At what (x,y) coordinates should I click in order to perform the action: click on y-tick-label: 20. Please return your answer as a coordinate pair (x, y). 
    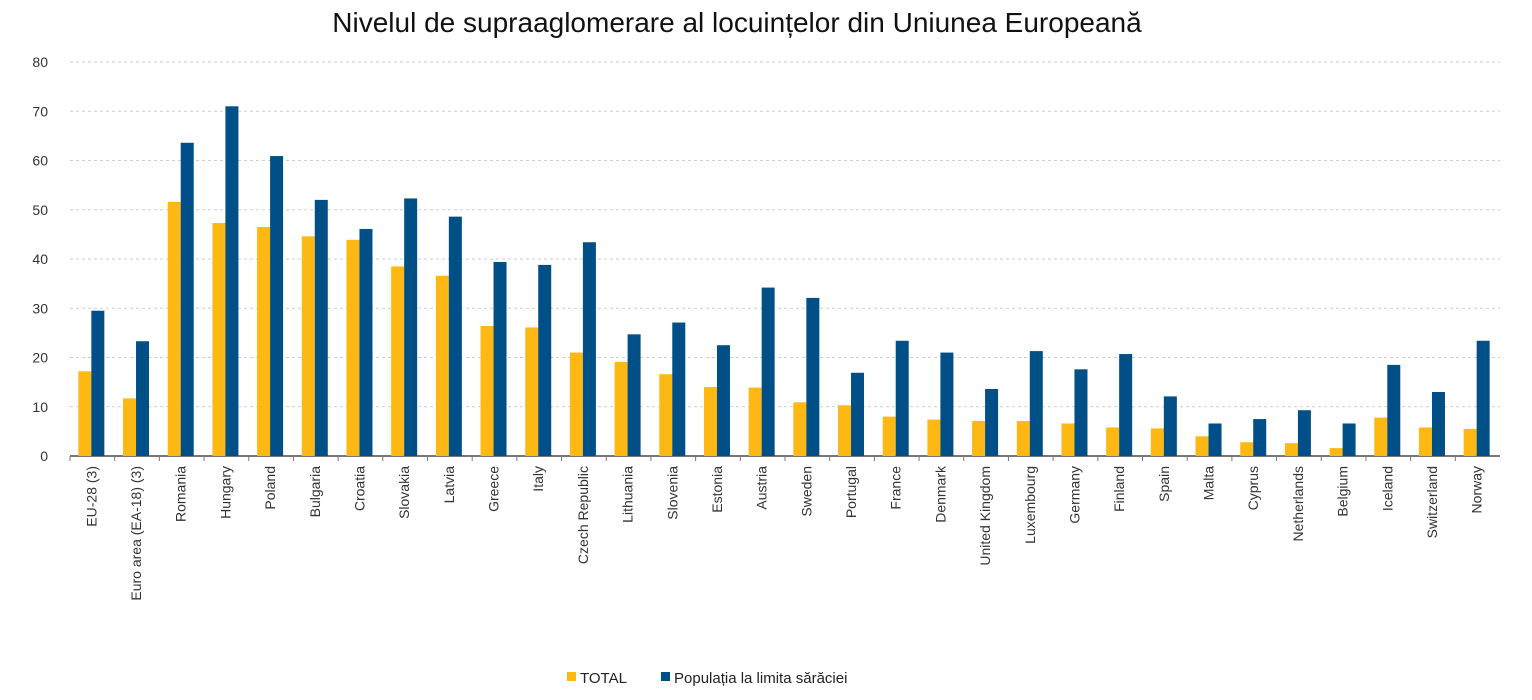
    Looking at the image, I should click on (40, 358).